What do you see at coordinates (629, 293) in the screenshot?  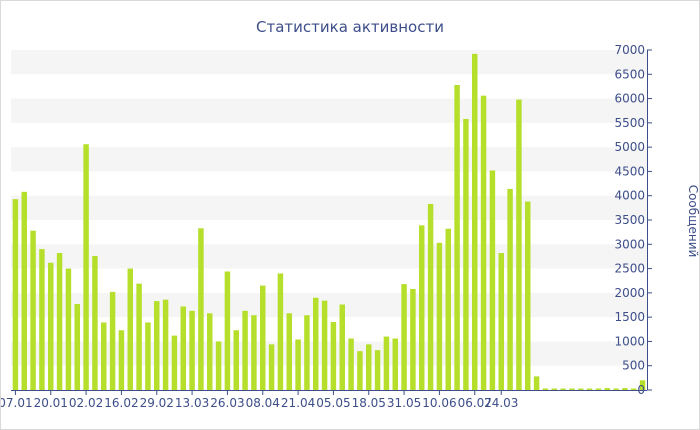 I see `y-tick-label: 2000` at bounding box center [629, 293].